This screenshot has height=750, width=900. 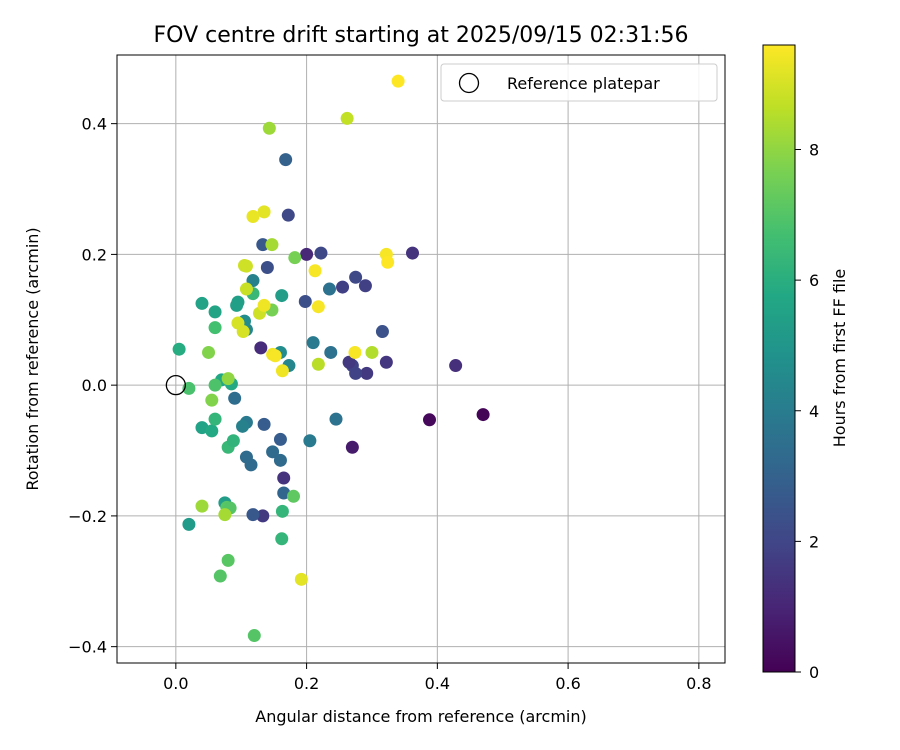 What do you see at coordinates (306, 683) in the screenshot?
I see `x-tick-label: 0.2` at bounding box center [306, 683].